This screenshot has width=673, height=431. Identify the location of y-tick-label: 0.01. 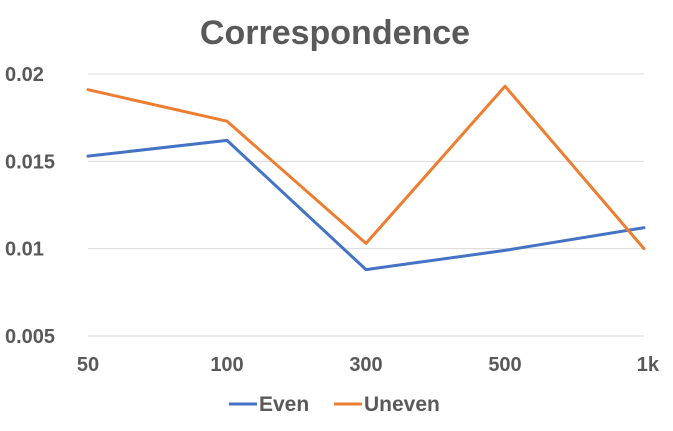
(24, 250).